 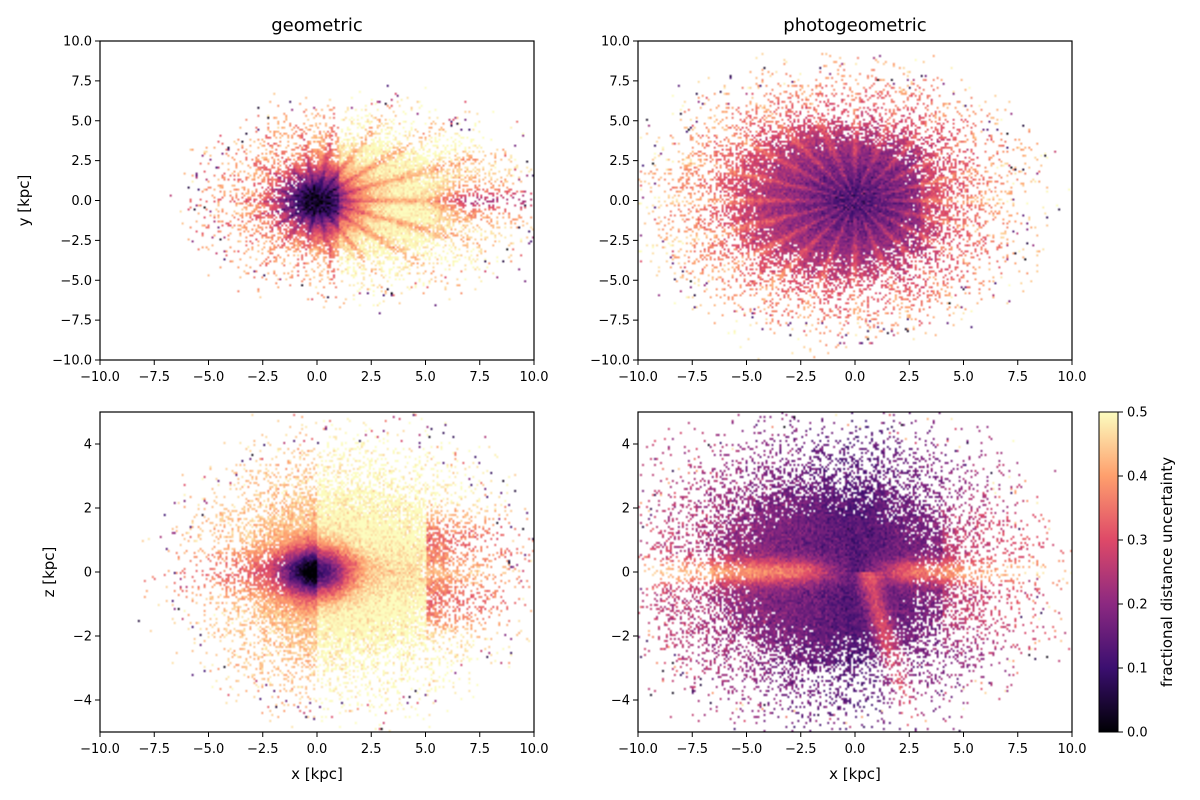 What do you see at coordinates (1137, 413) in the screenshot?
I see `colorbar-tick-label: 0.5` at bounding box center [1137, 413].